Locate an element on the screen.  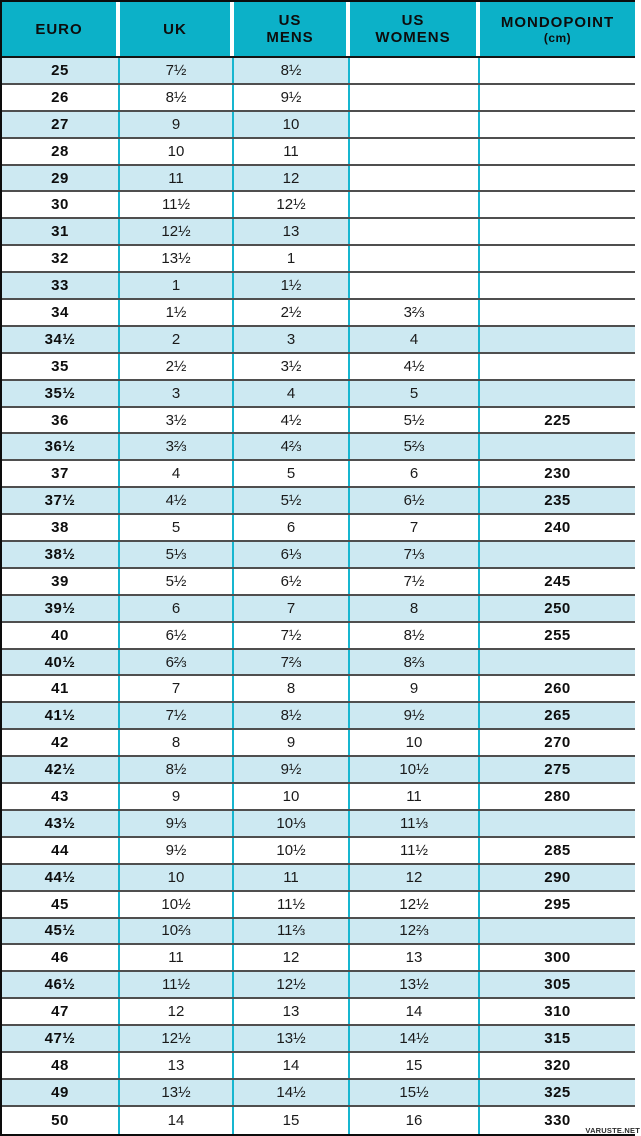
cell-uk: 12 is located at coordinates (177, 1012).